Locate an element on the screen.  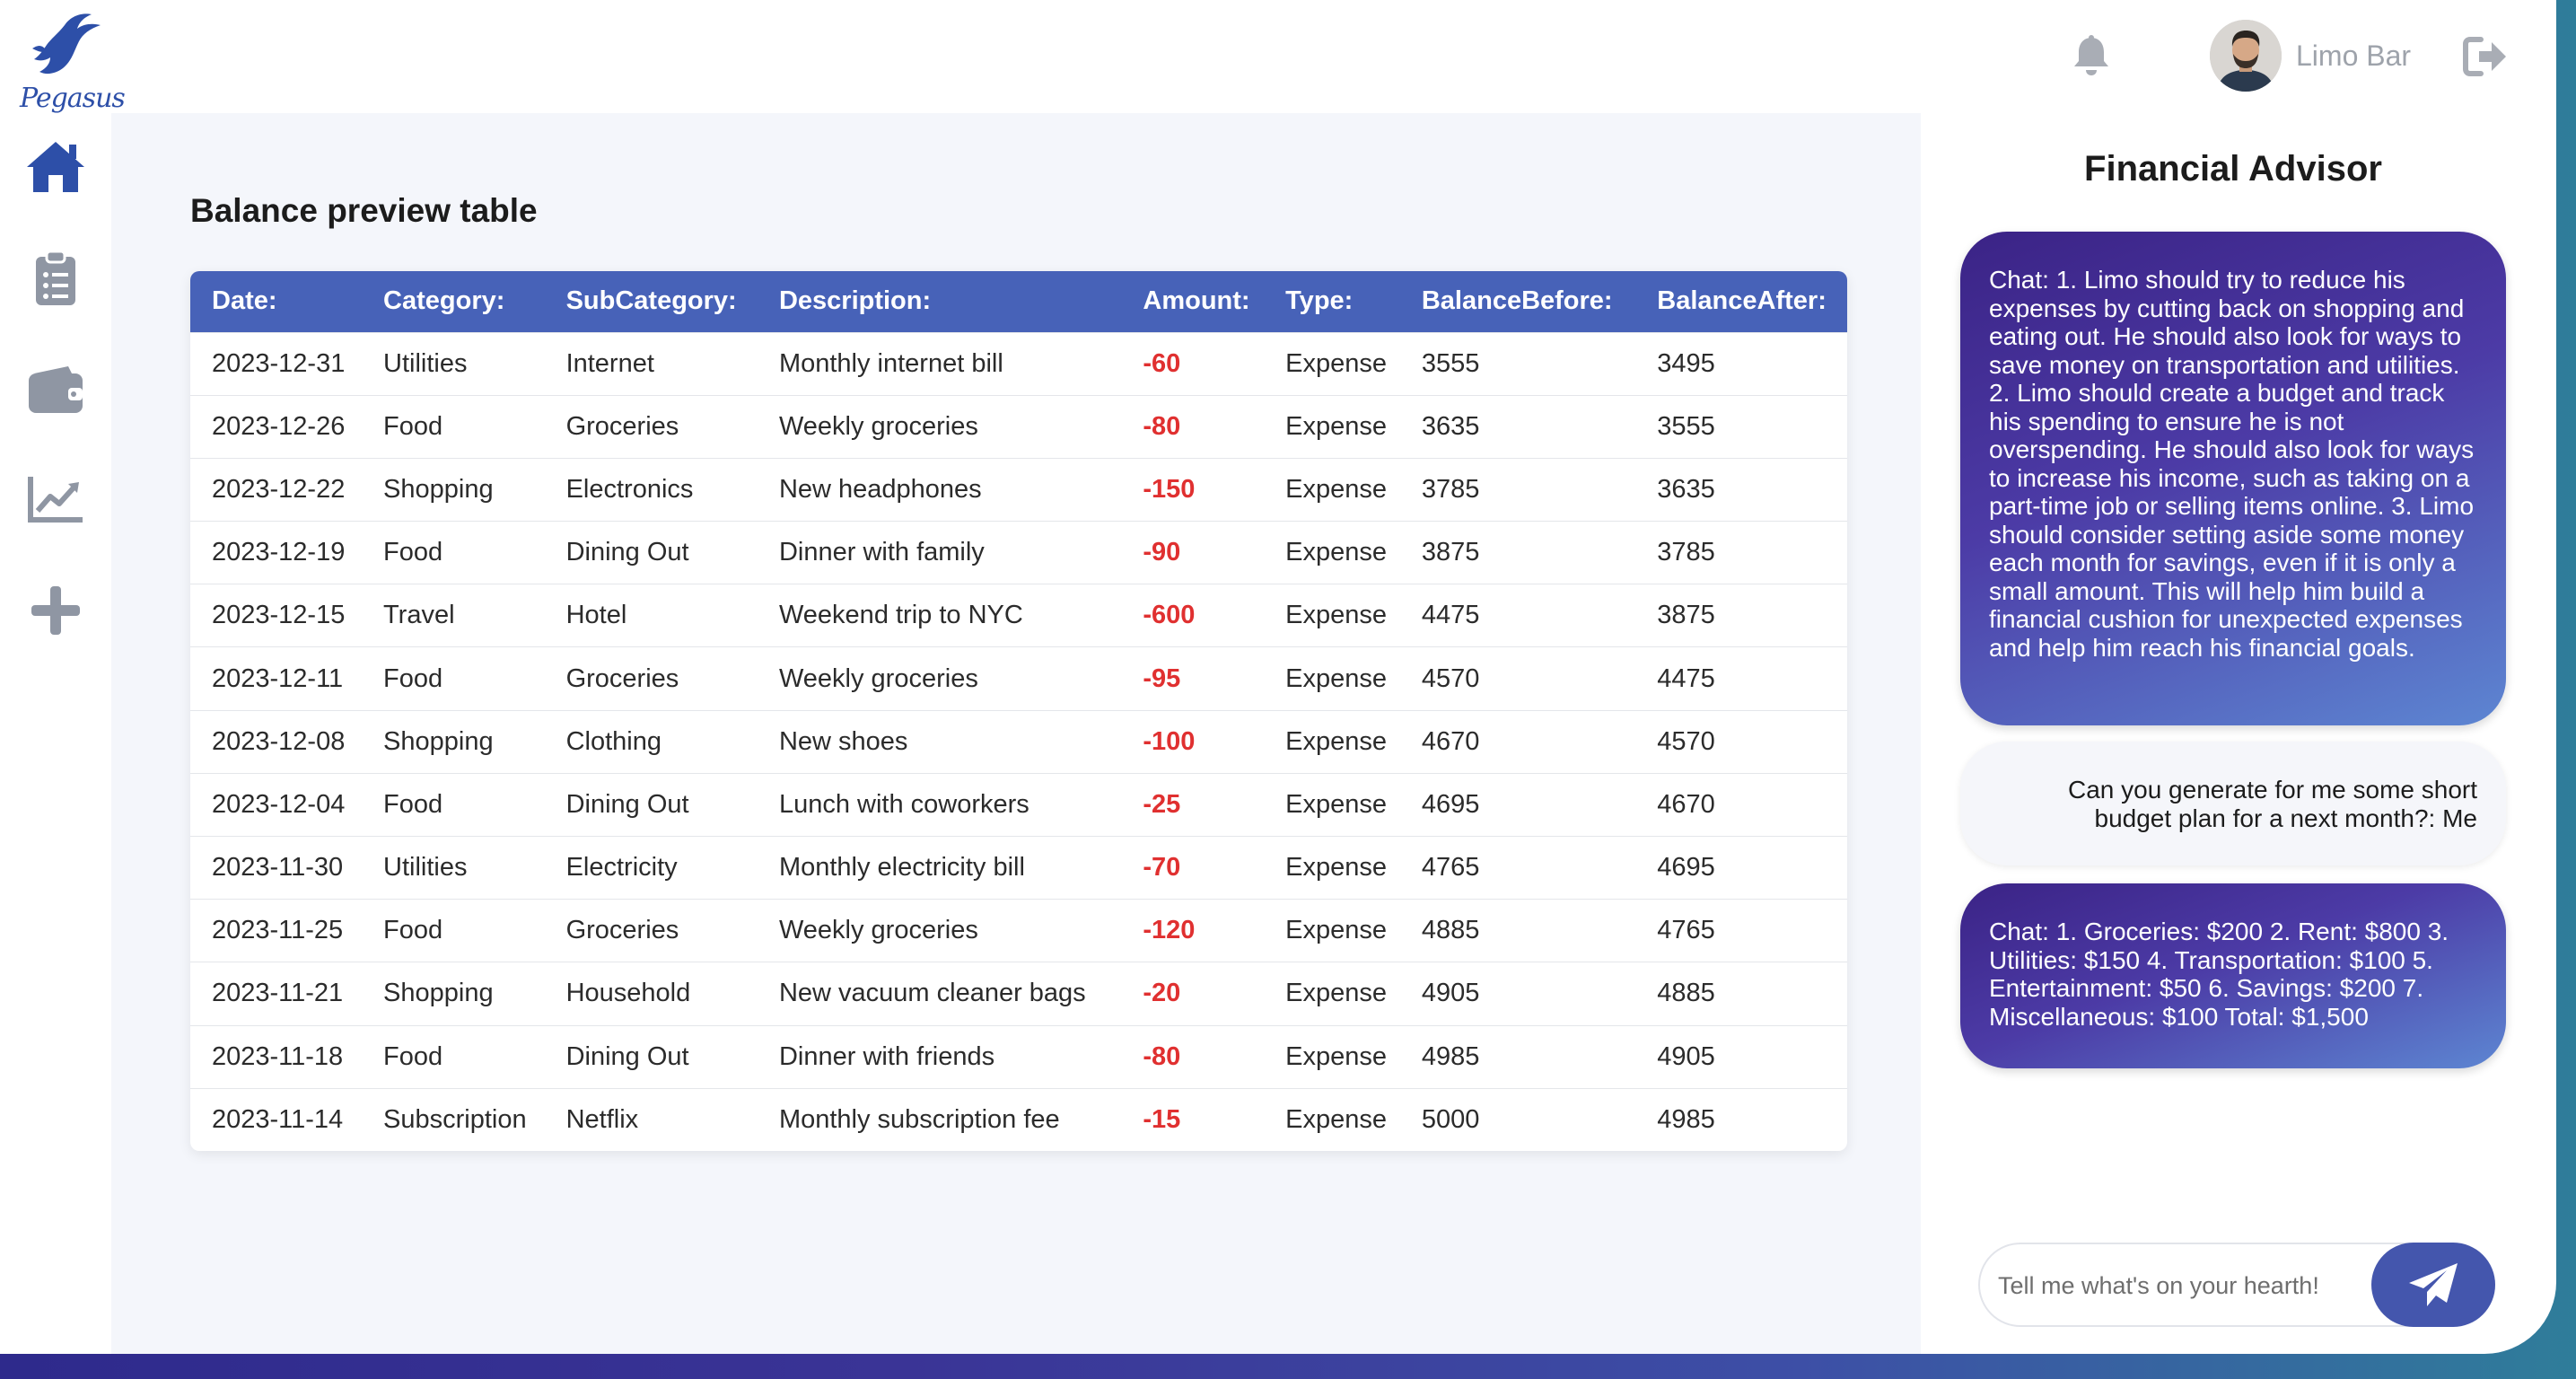
cell-date: 2023-12-15 is located at coordinates (276, 615).